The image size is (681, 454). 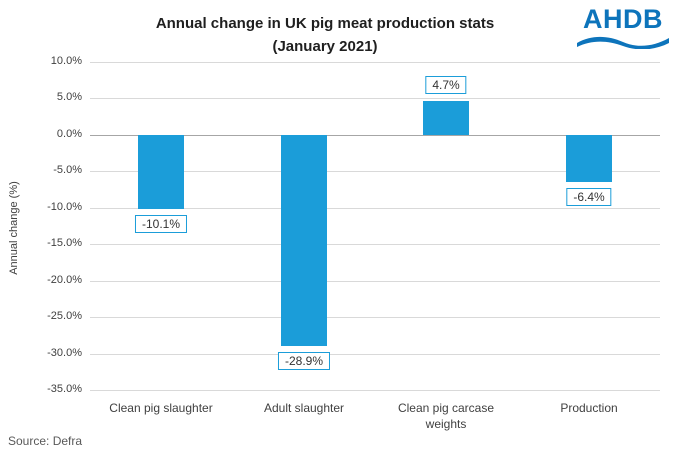 What do you see at coordinates (64, 316) in the screenshot?
I see `y-tick-label: -25.0%` at bounding box center [64, 316].